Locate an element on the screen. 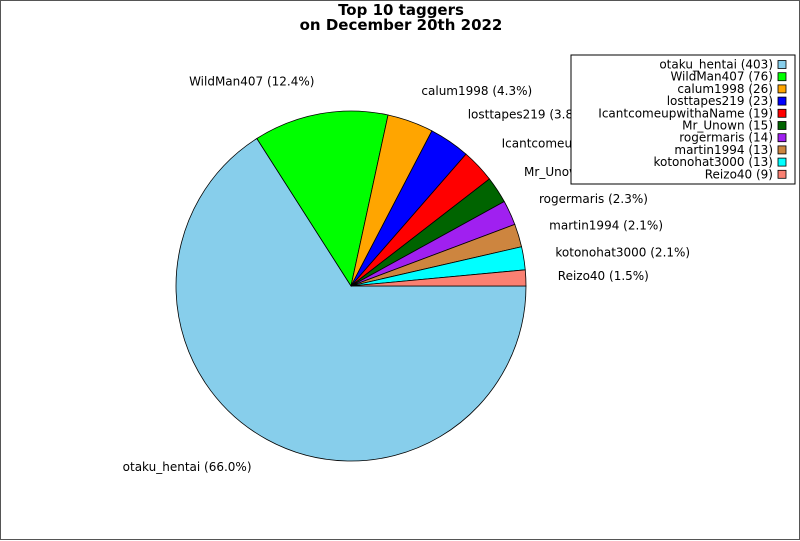  slice-label-calum1998: calum1998 (4.3%) is located at coordinates (476, 91).